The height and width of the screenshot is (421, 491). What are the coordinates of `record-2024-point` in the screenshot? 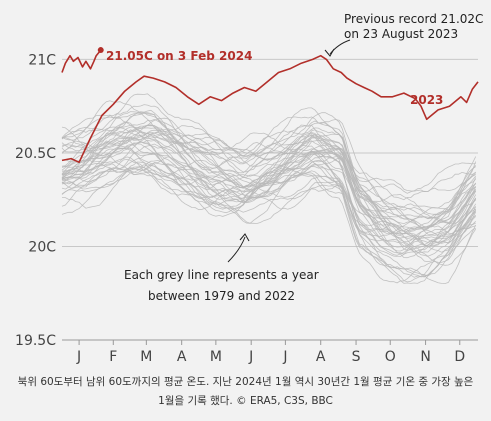 It's located at (100, 50).